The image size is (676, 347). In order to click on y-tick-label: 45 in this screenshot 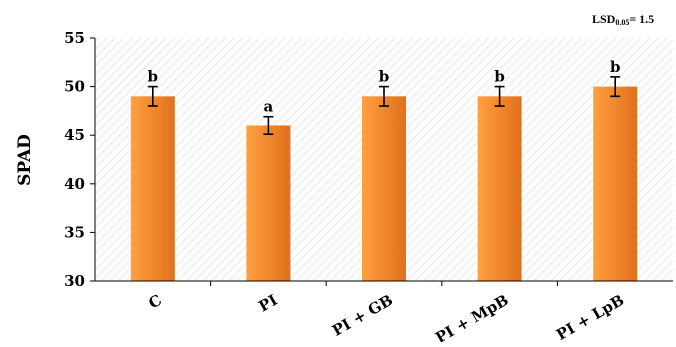, I will do `click(74, 135)`.